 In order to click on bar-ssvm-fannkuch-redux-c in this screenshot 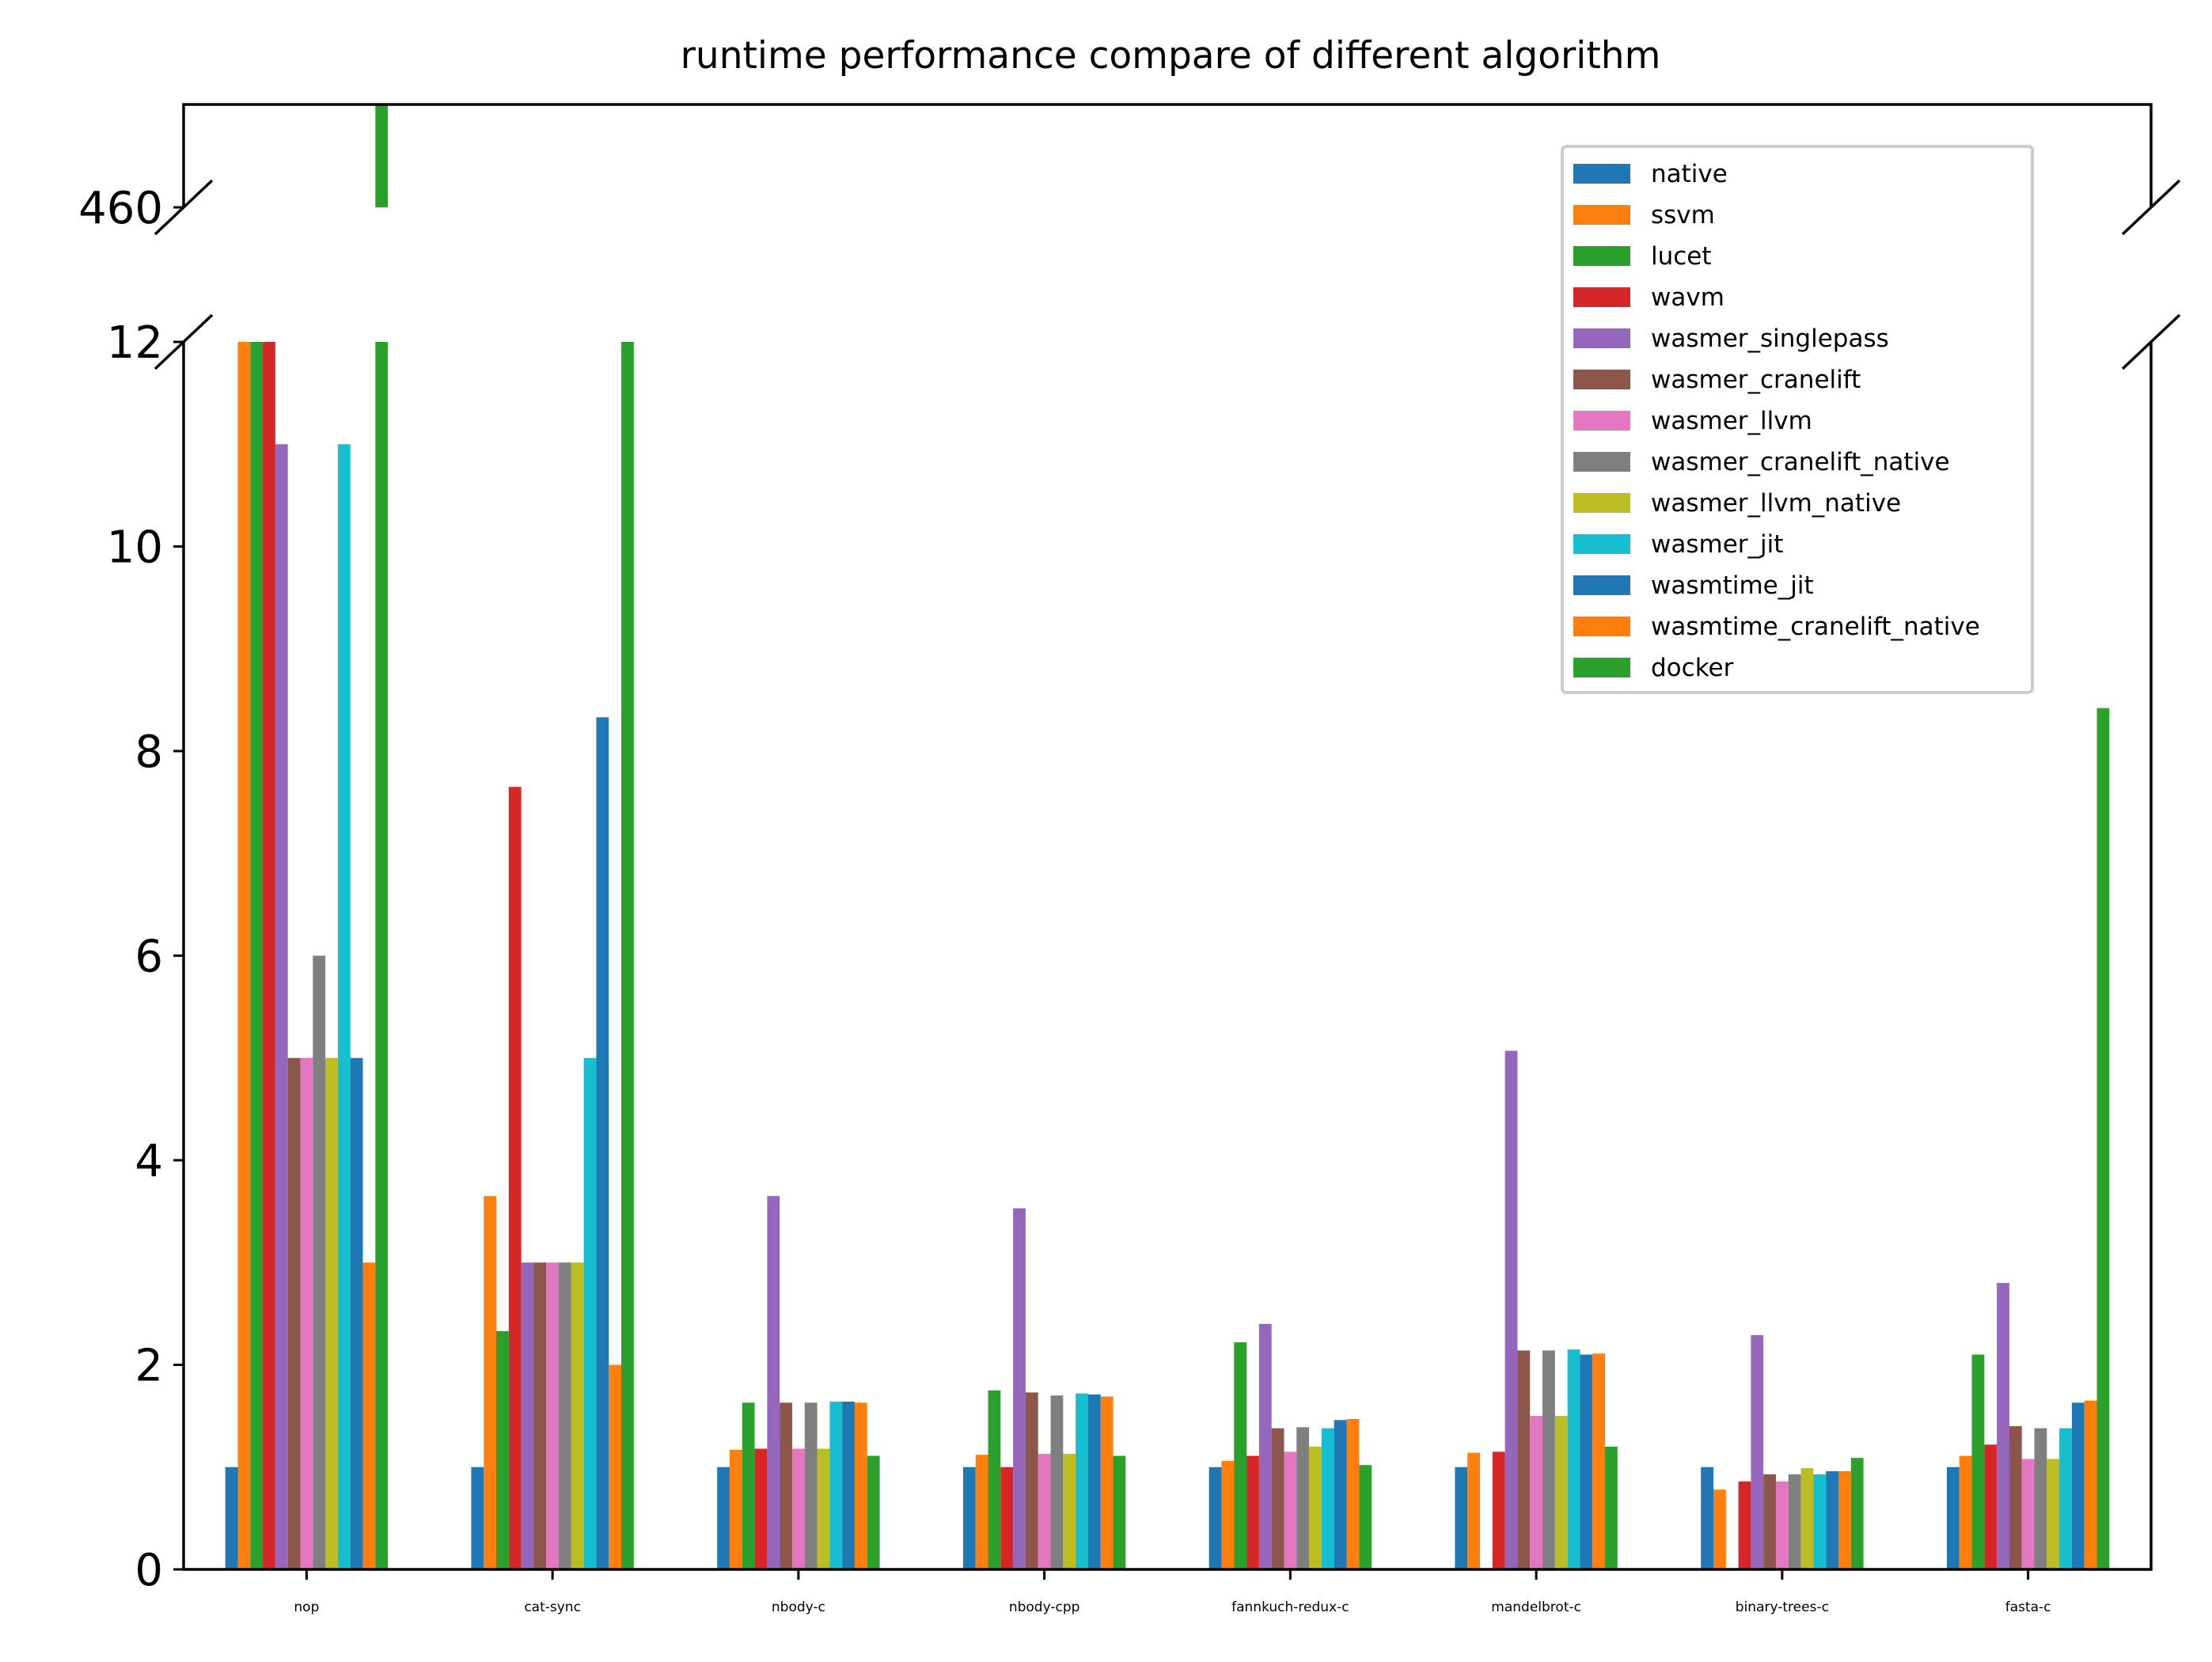, I will do `click(1228, 1514)`.